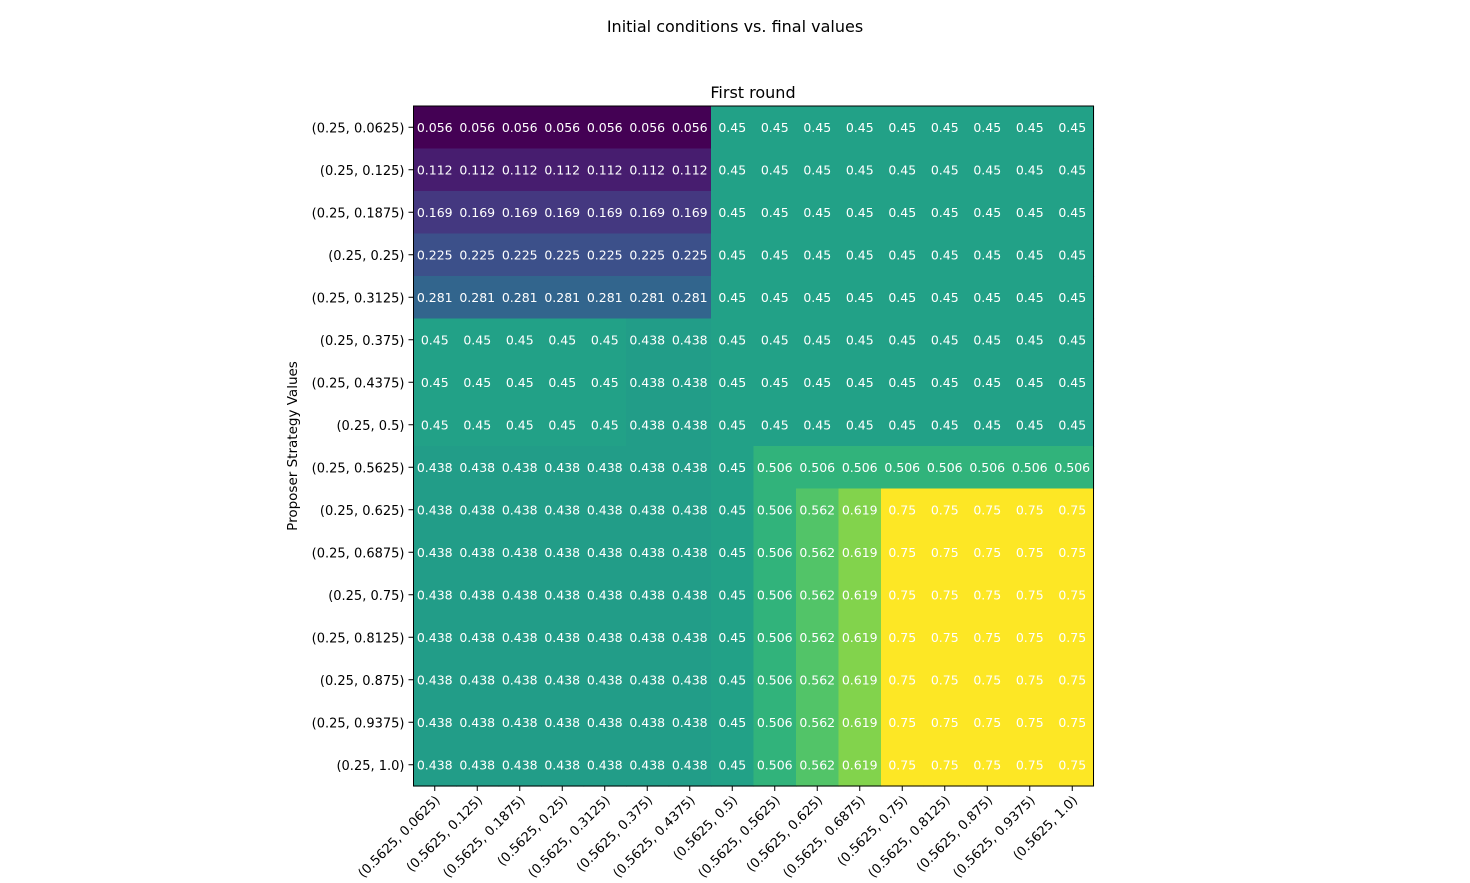  Describe the element at coordinates (435, 254) in the screenshot. I see `heatmap-cell-label: 0.225` at that location.